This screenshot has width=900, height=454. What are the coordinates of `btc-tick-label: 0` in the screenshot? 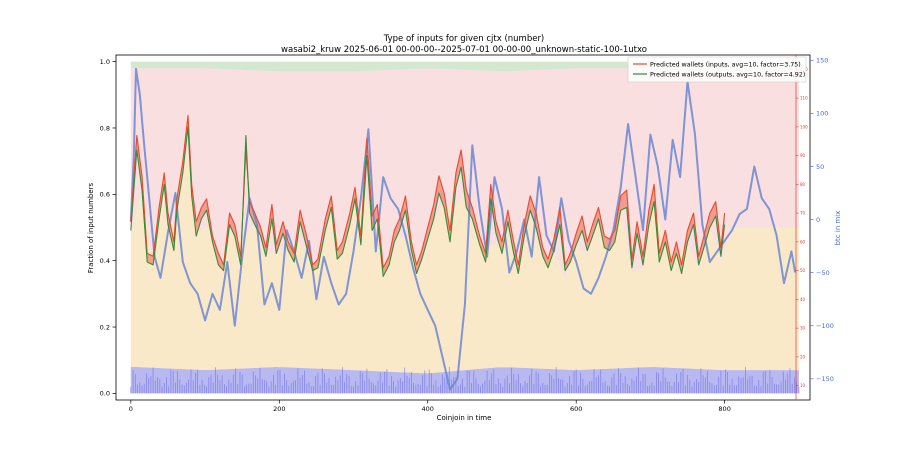 It's located at (818, 220).